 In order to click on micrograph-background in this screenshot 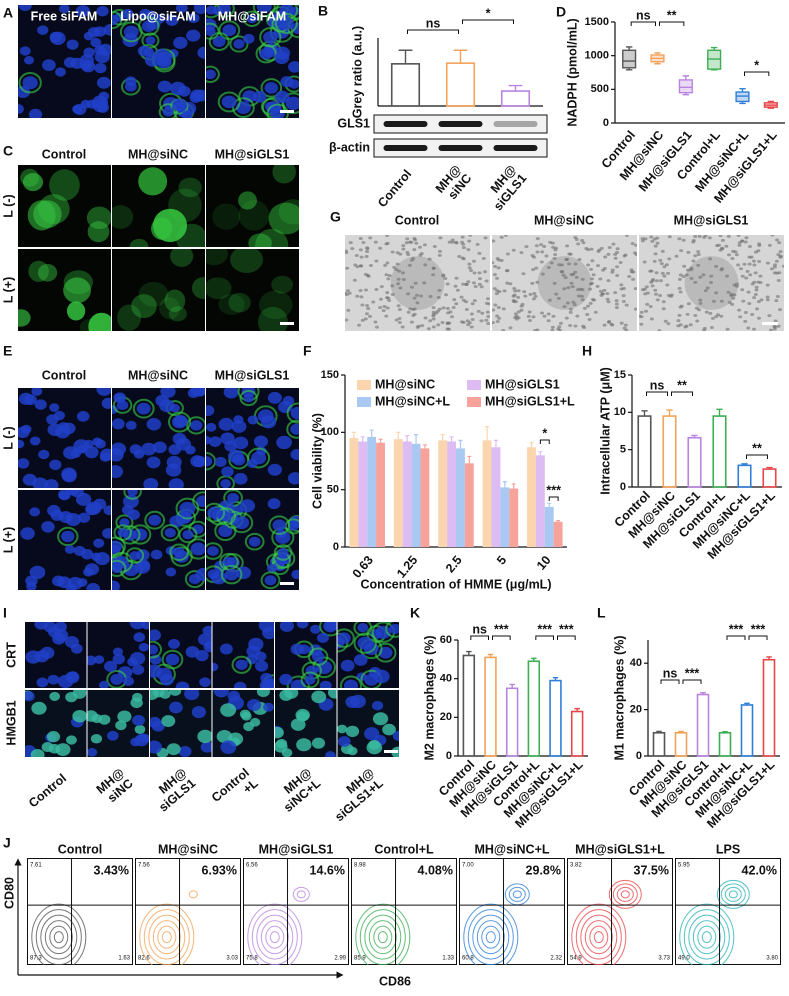, I will do `click(158, 290)`.